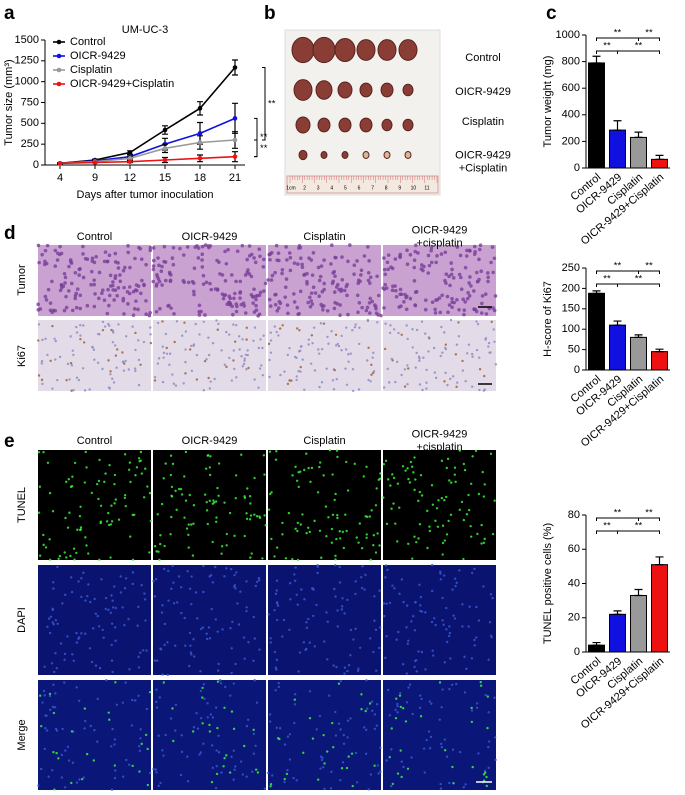 The image size is (685, 795). What do you see at coordinates (59, 70) in the screenshot?
I see `legend-marker` at bounding box center [59, 70].